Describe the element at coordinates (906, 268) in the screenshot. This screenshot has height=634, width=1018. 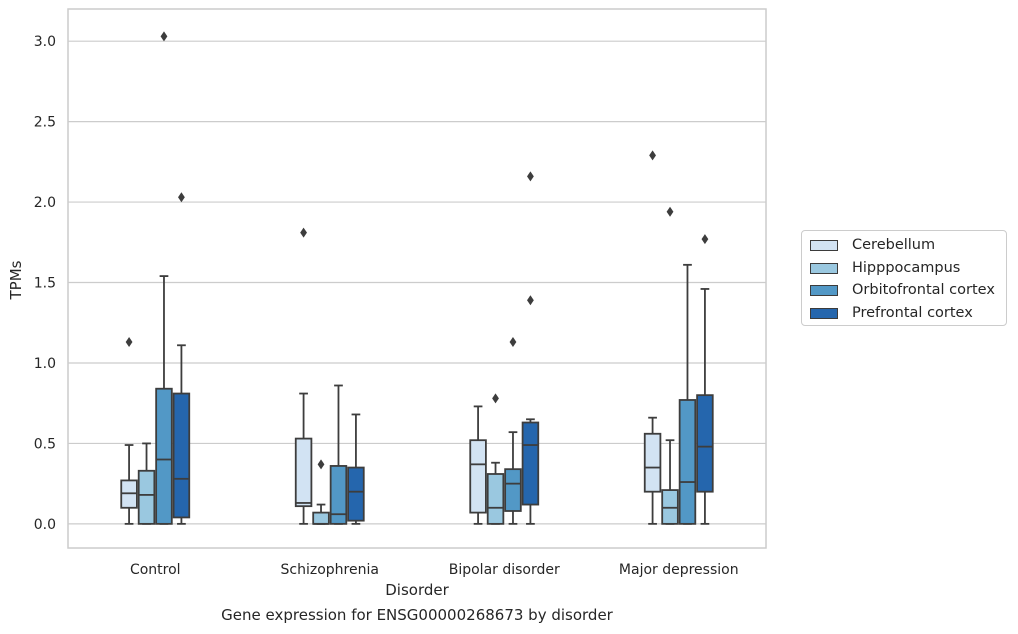
I see `legend-label-hipppocampus: Hipppocampus` at that location.